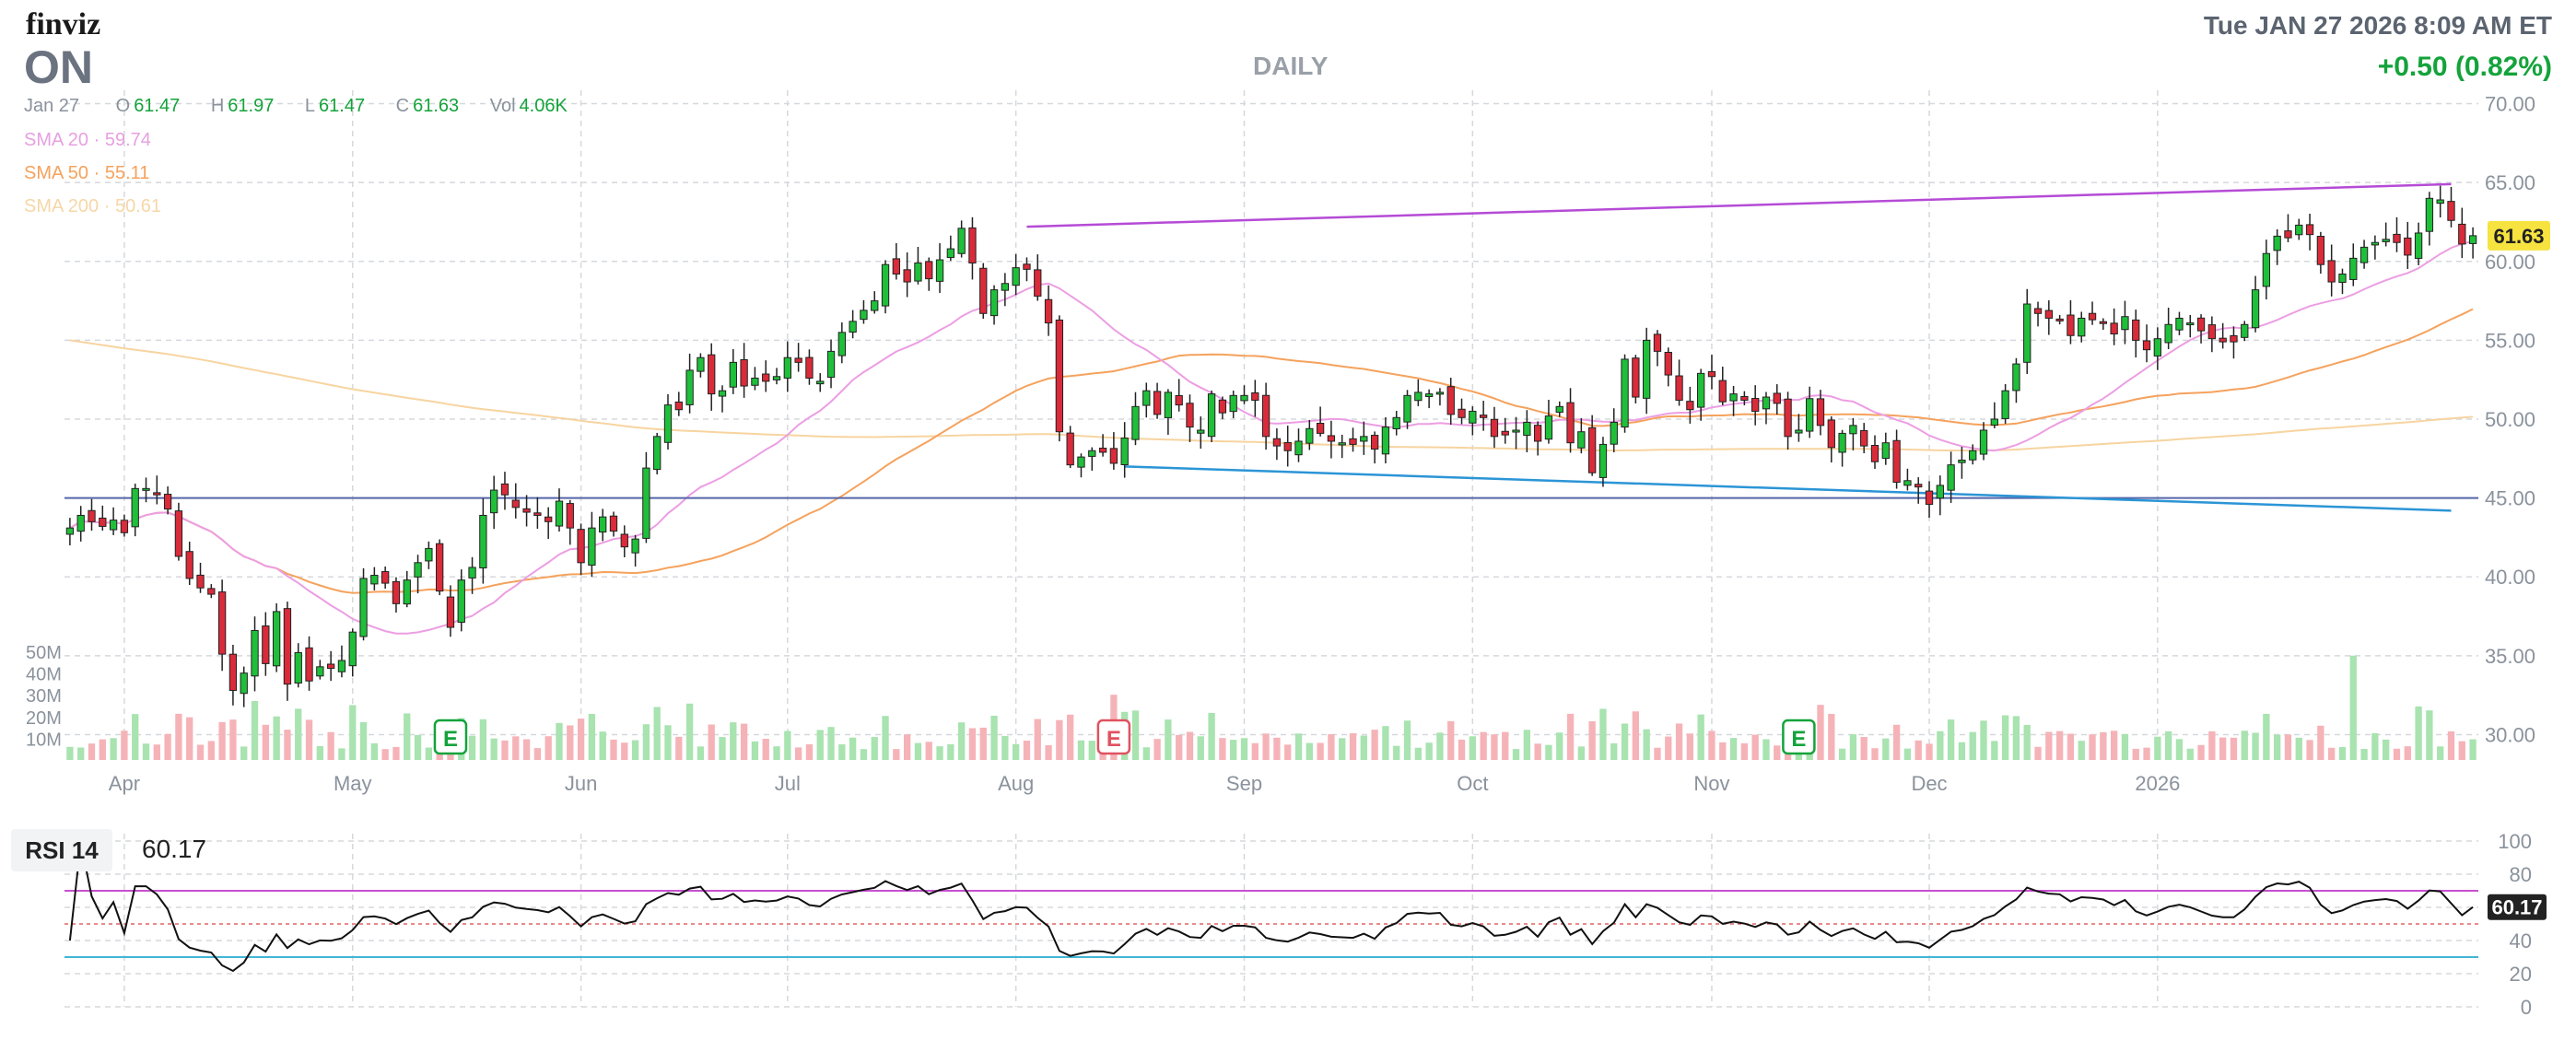  I want to click on volume-tick-label: 10M, so click(44, 740).